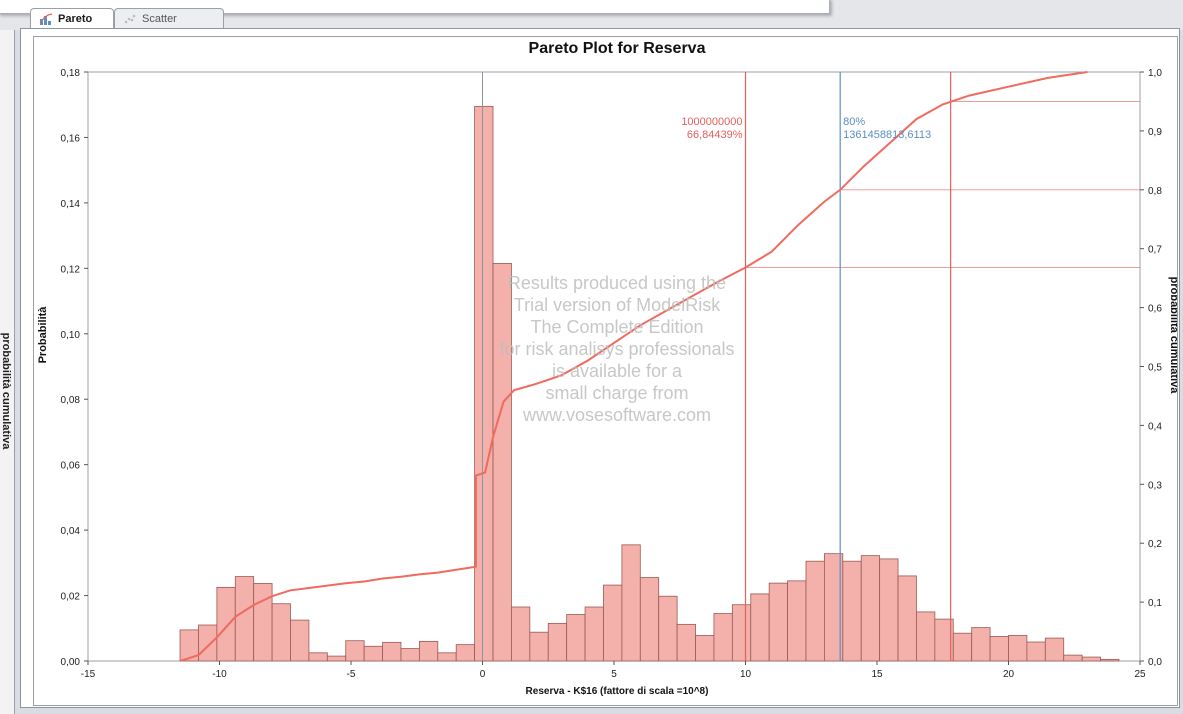 The image size is (1183, 714). What do you see at coordinates (617, 305) in the screenshot?
I see `watermark-line: Trial version of ModelRisk` at bounding box center [617, 305].